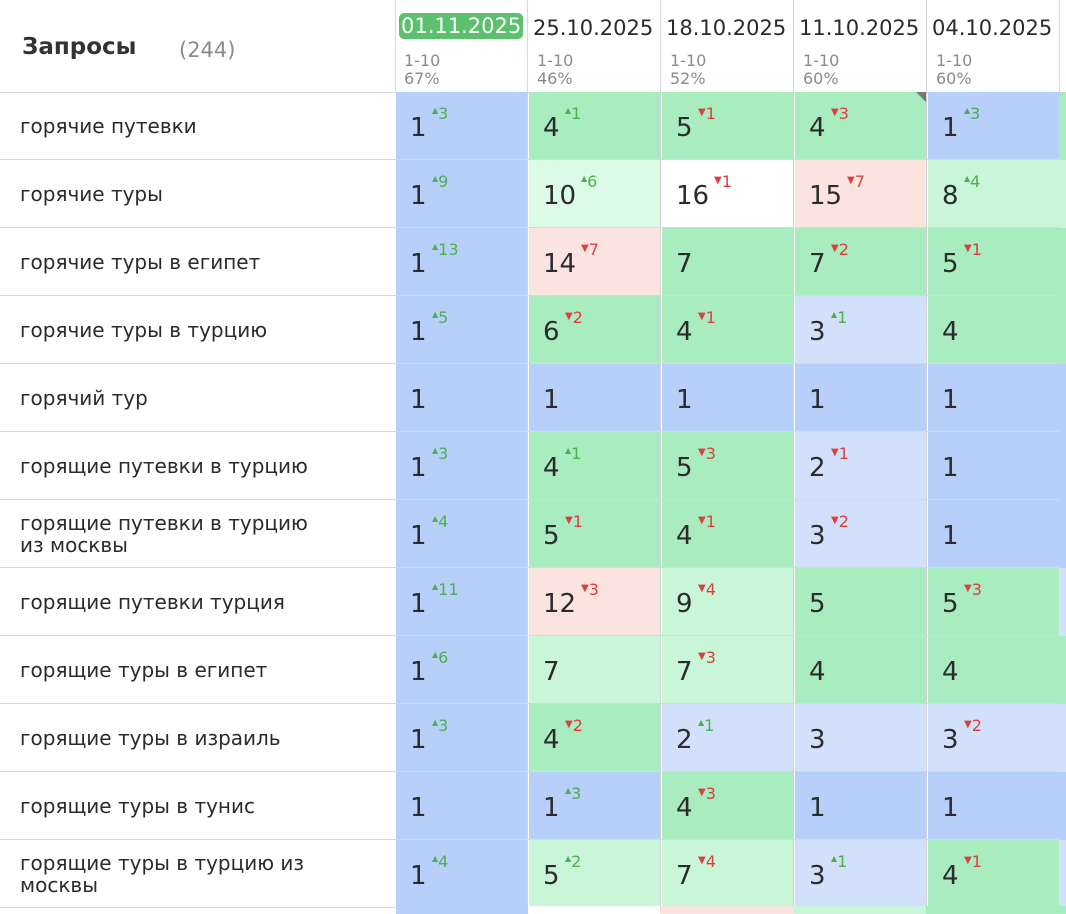  Describe the element at coordinates (861, 601) in the screenshot. I see `position-cell: 5` at that location.